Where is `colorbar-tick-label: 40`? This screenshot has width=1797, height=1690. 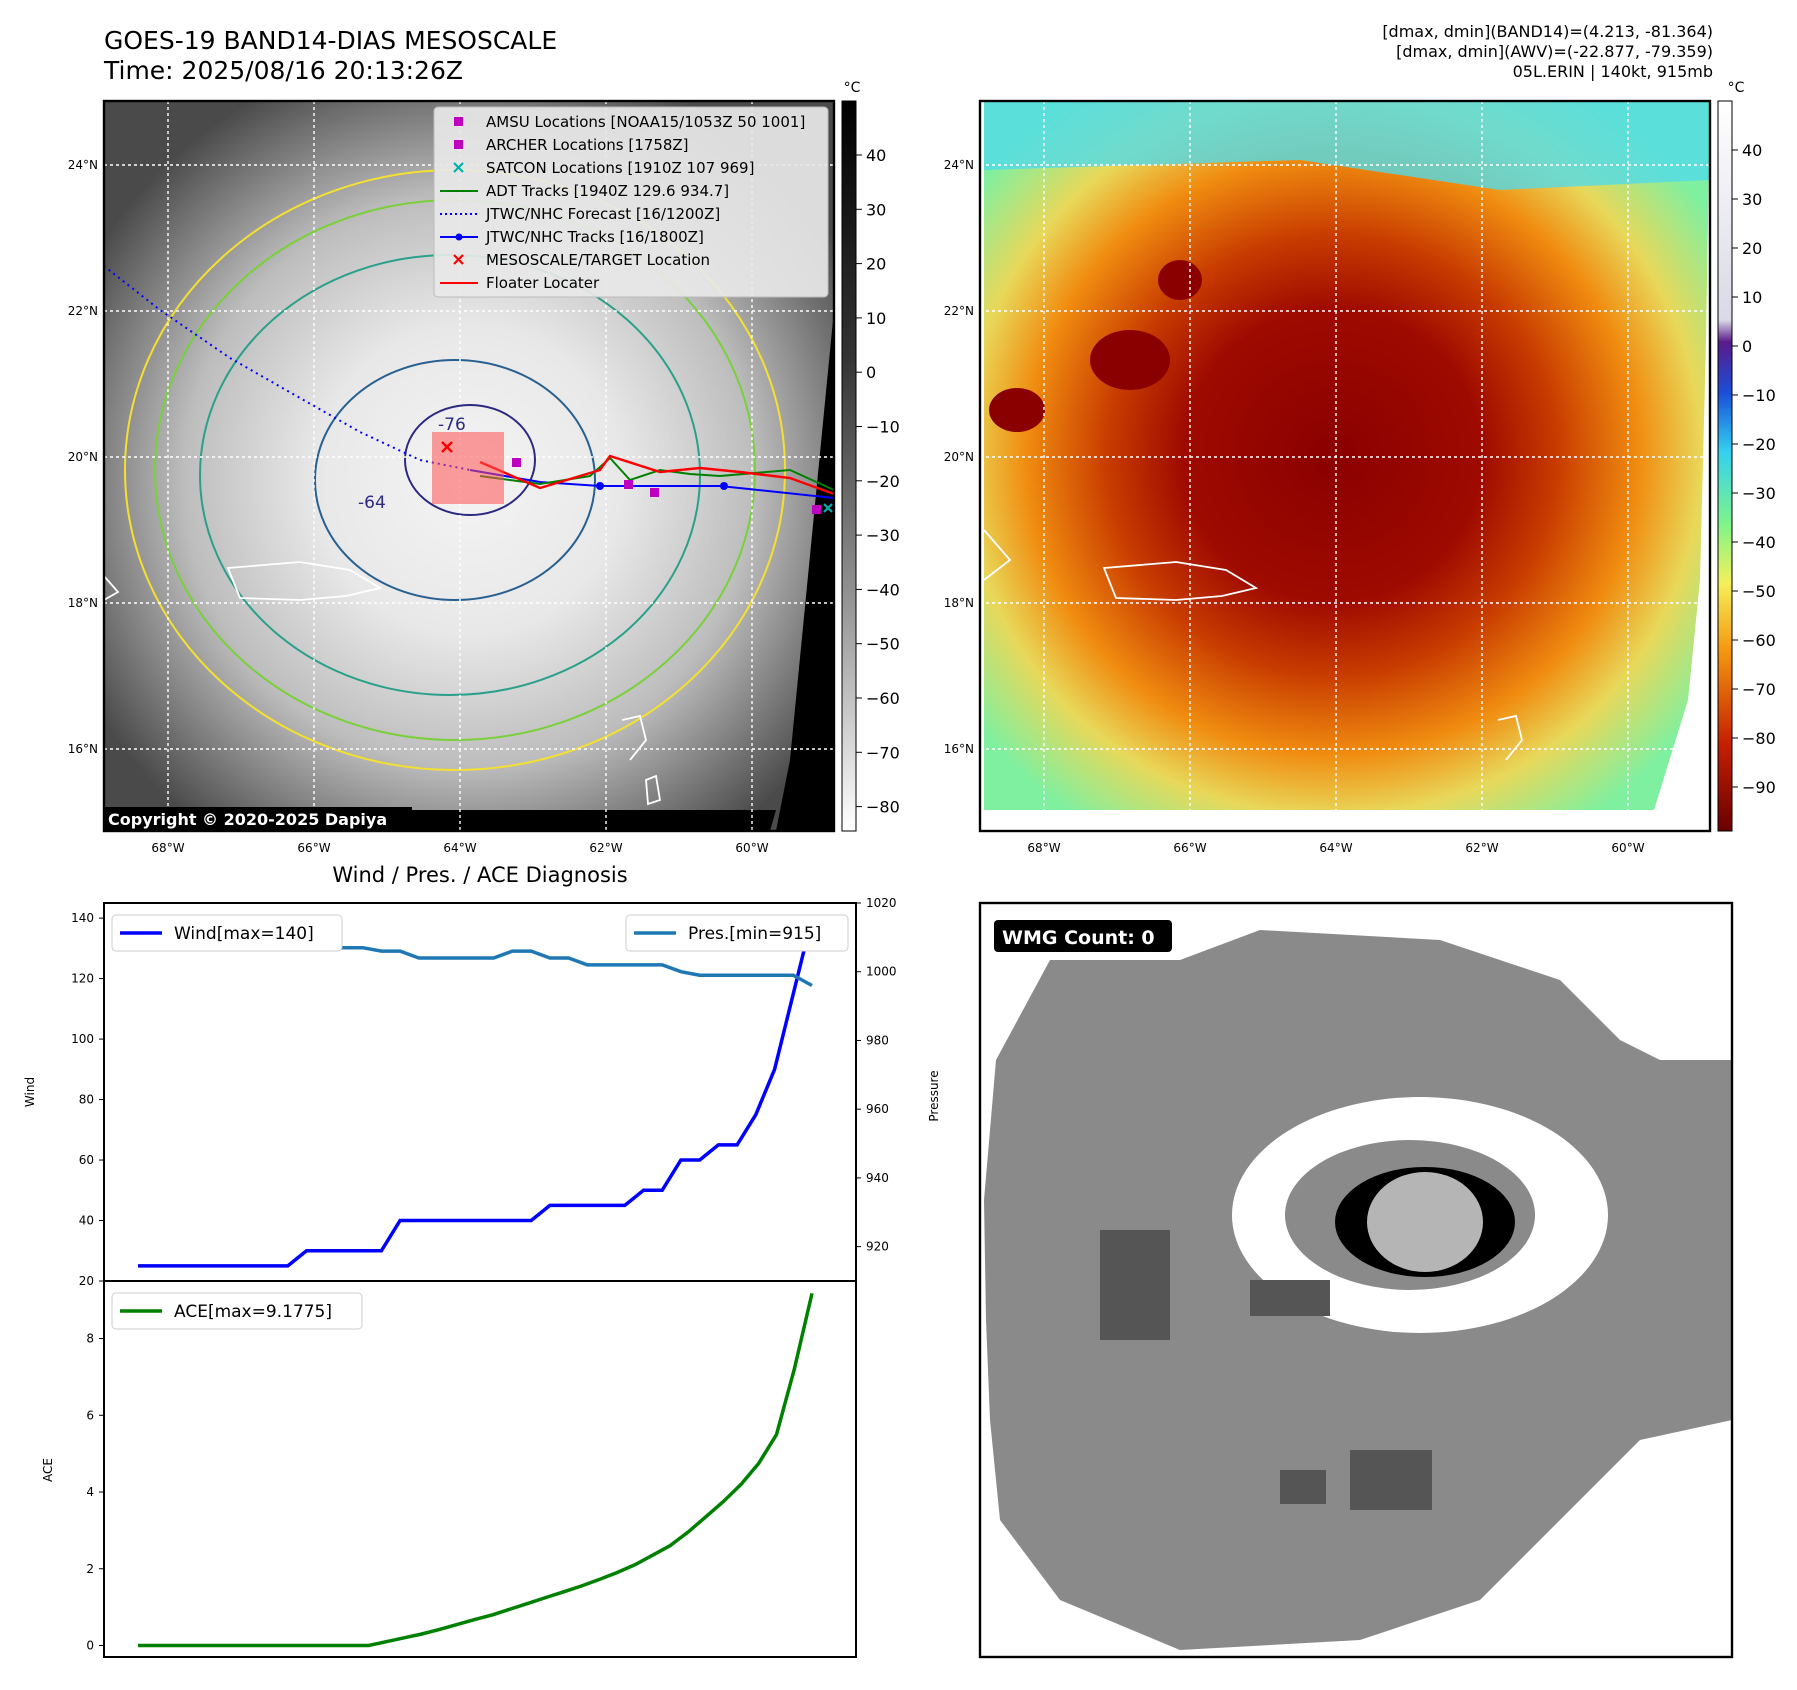 colorbar-tick-label: 40 is located at coordinates (1752, 150).